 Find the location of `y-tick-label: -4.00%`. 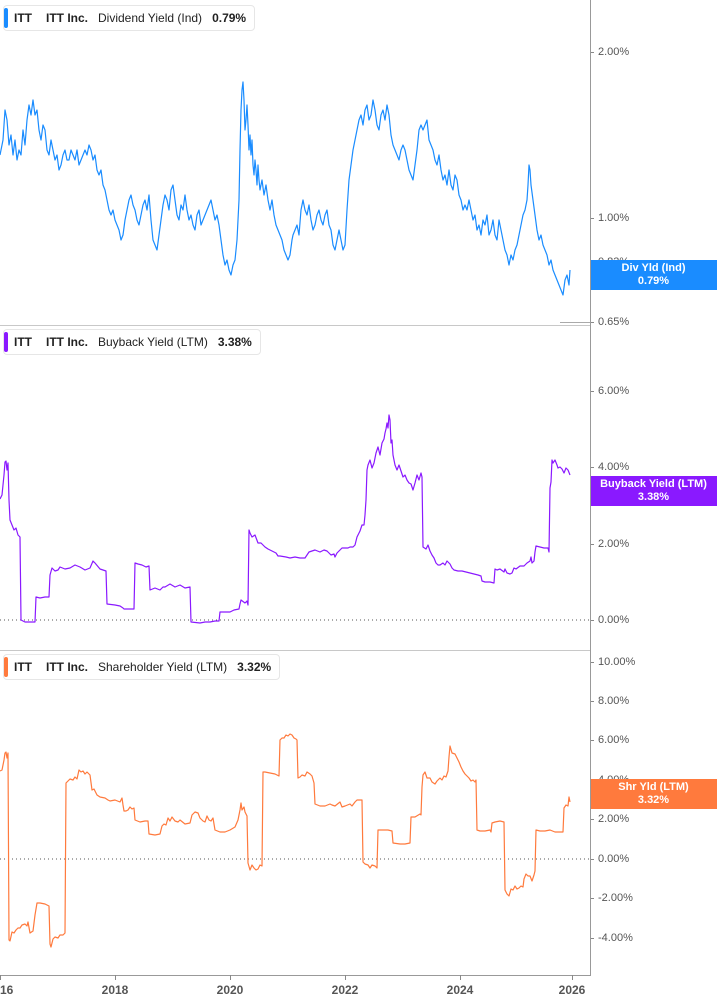

y-tick-label: -4.00% is located at coordinates (615, 938).